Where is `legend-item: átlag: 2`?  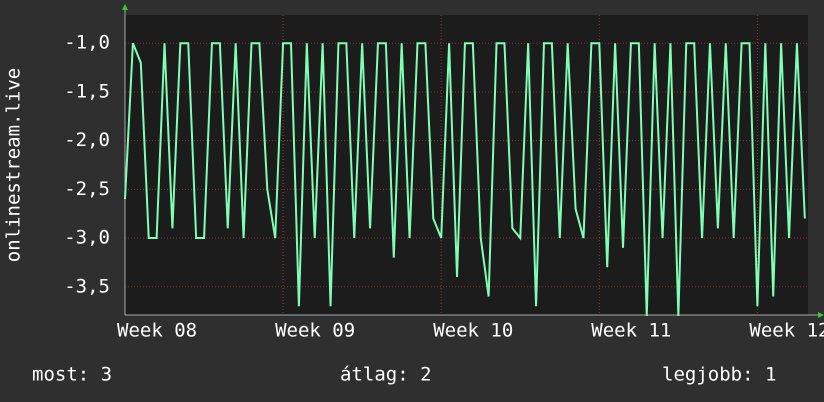 legend-item: átlag: 2 is located at coordinates (386, 375).